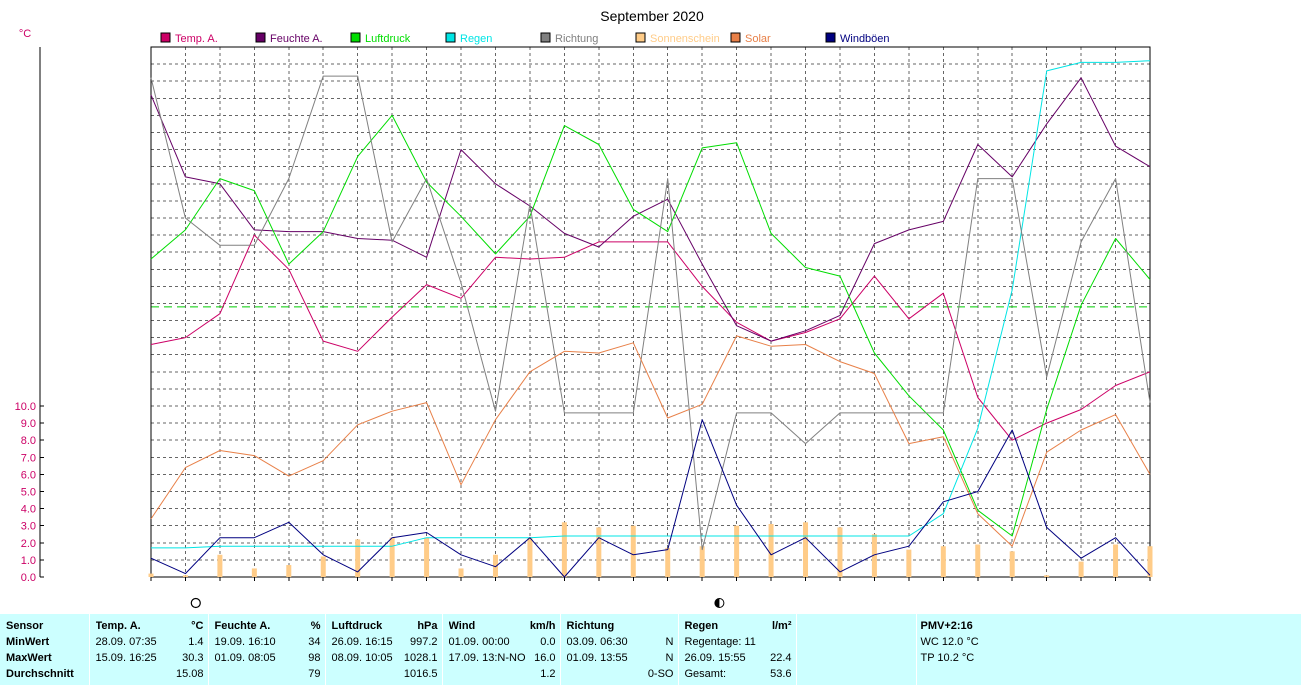 This screenshot has height=685, width=1301. I want to click on legend-label-richtung: Richtung, so click(576, 39).